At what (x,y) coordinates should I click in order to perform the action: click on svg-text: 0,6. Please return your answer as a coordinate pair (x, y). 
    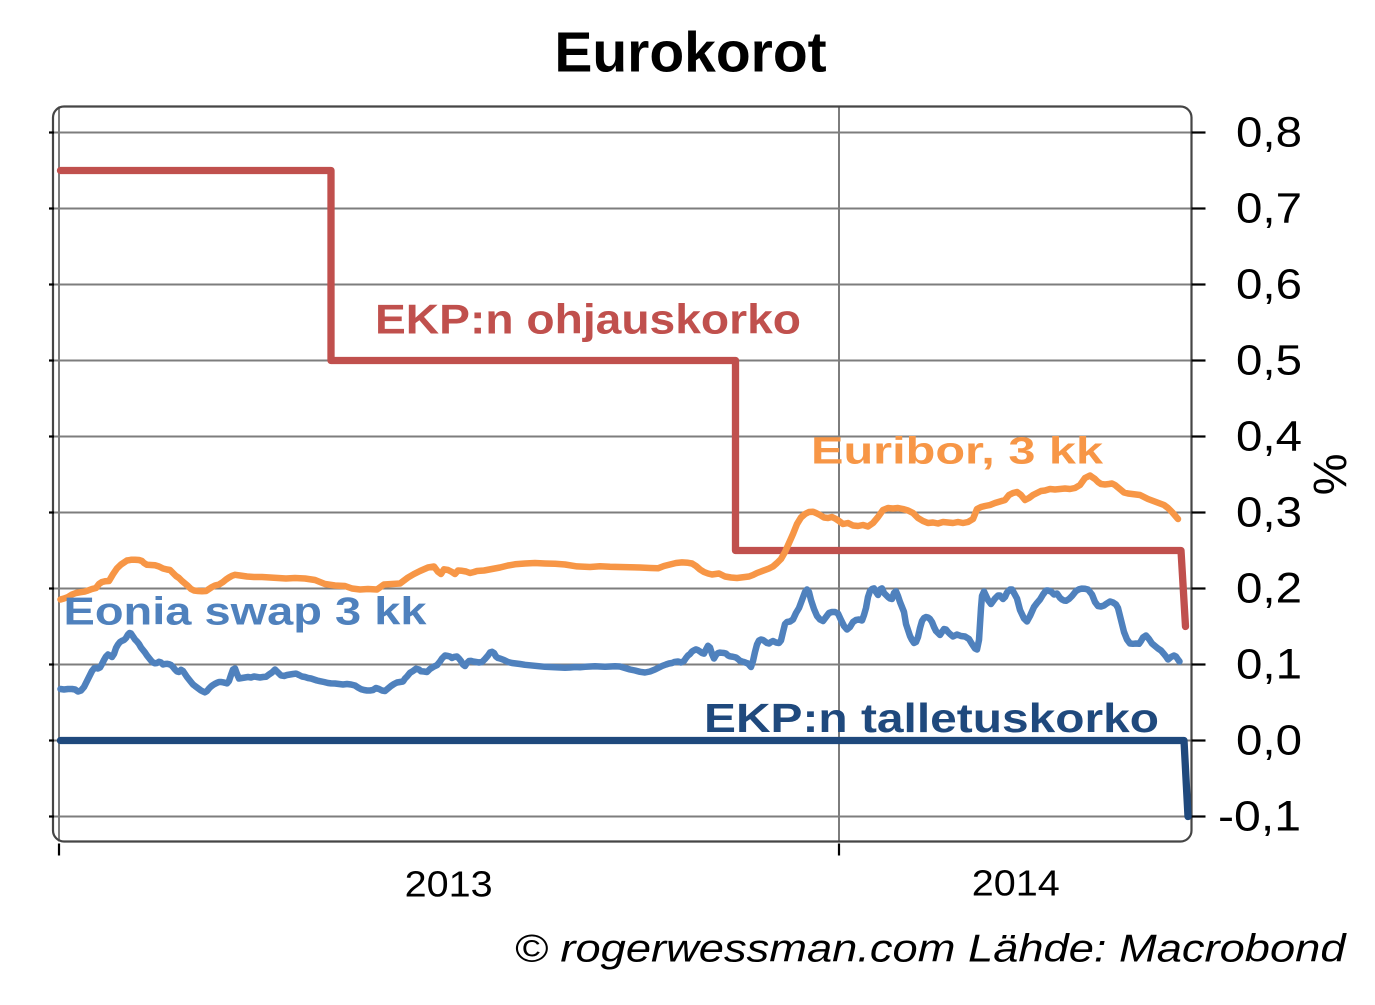
    Looking at the image, I should click on (1269, 284).